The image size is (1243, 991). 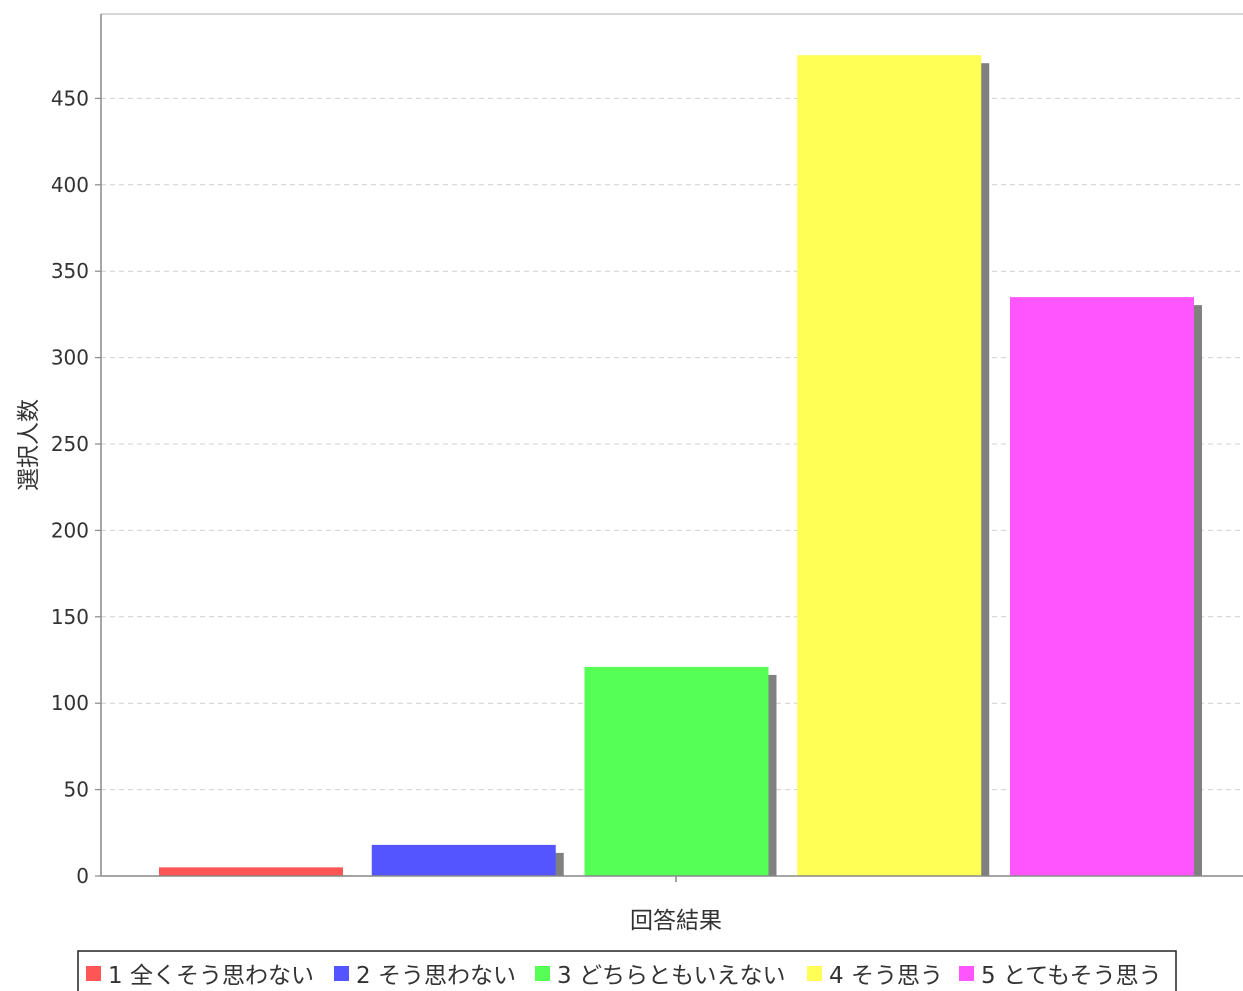 What do you see at coordinates (82, 876) in the screenshot?
I see `y-tick-label: 0` at bounding box center [82, 876].